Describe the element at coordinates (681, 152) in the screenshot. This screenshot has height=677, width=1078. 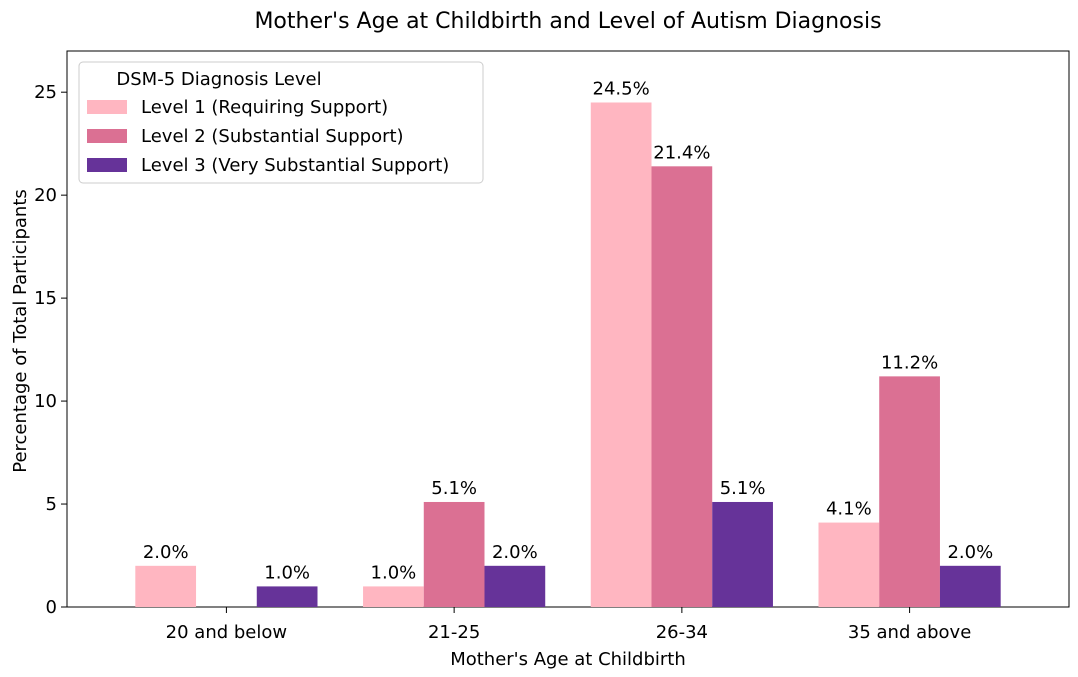
I see `data-label: 21.4%` at that location.